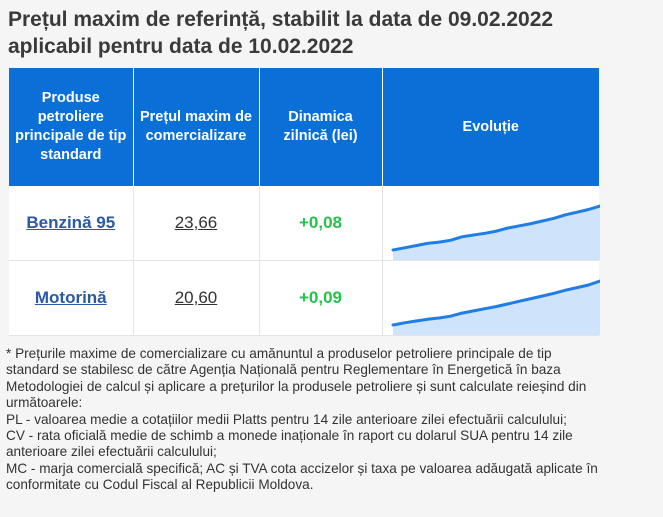 Image resolution: width=663 pixels, height=517 pixels. Describe the element at coordinates (490, 127) in the screenshot. I see `column-header-trend: Evoluție` at that location.